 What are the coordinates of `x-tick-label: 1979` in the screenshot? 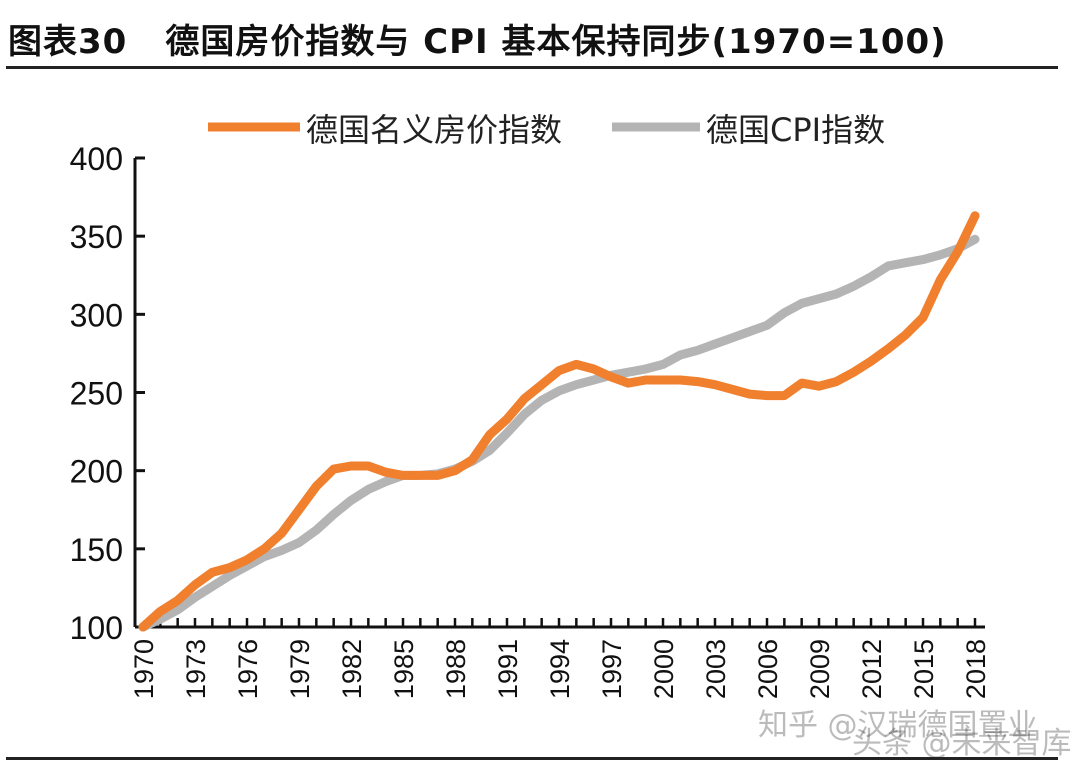 It's located at (300, 669).